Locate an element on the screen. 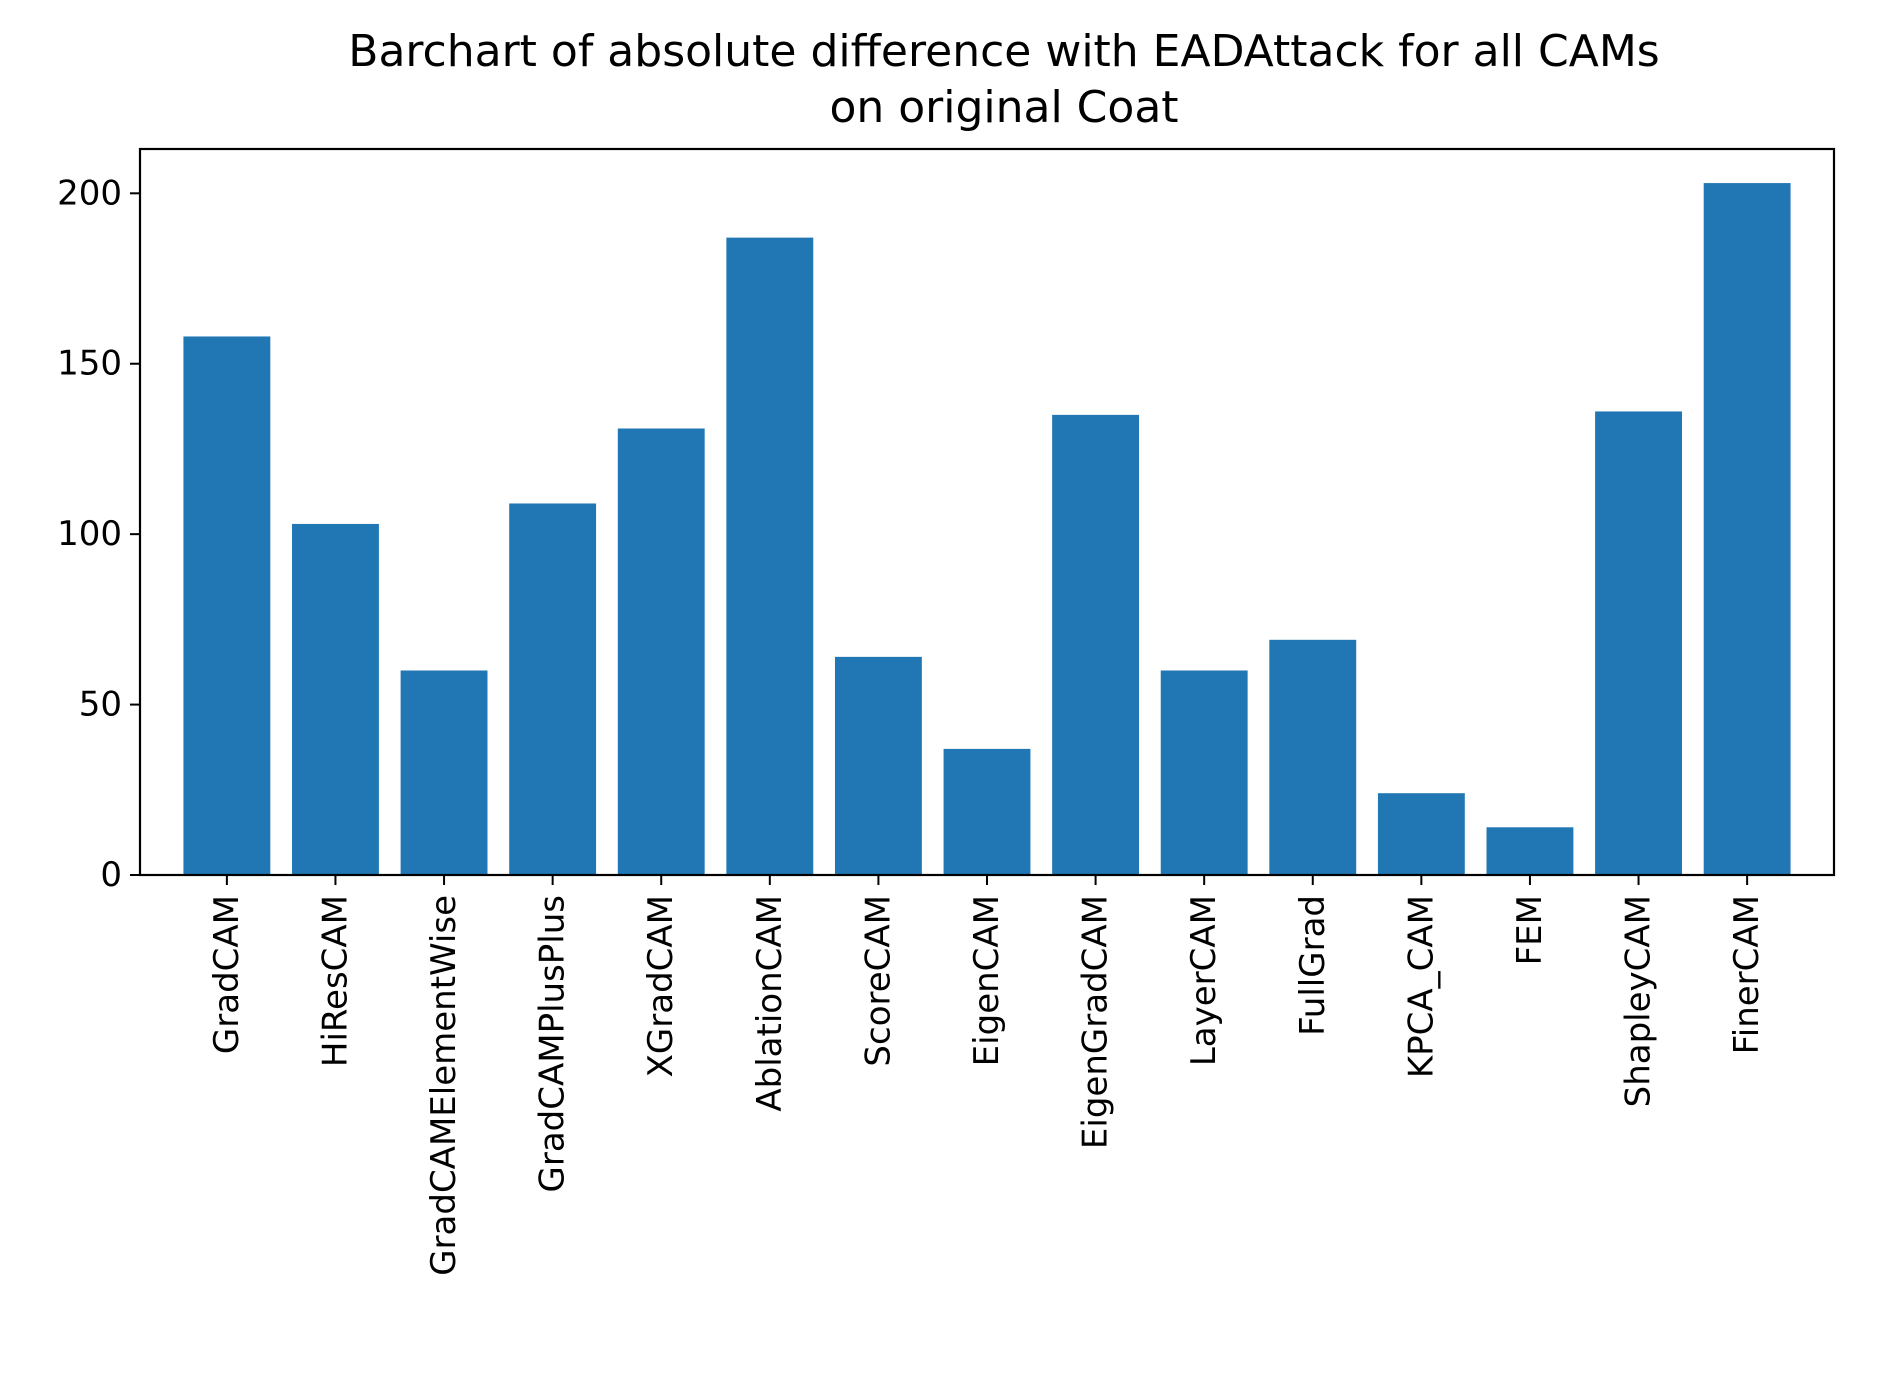 Image resolution: width=1890 pixels, height=1398 pixels. x-tick-label: GradCAMElementWise is located at coordinates (444, 1085).